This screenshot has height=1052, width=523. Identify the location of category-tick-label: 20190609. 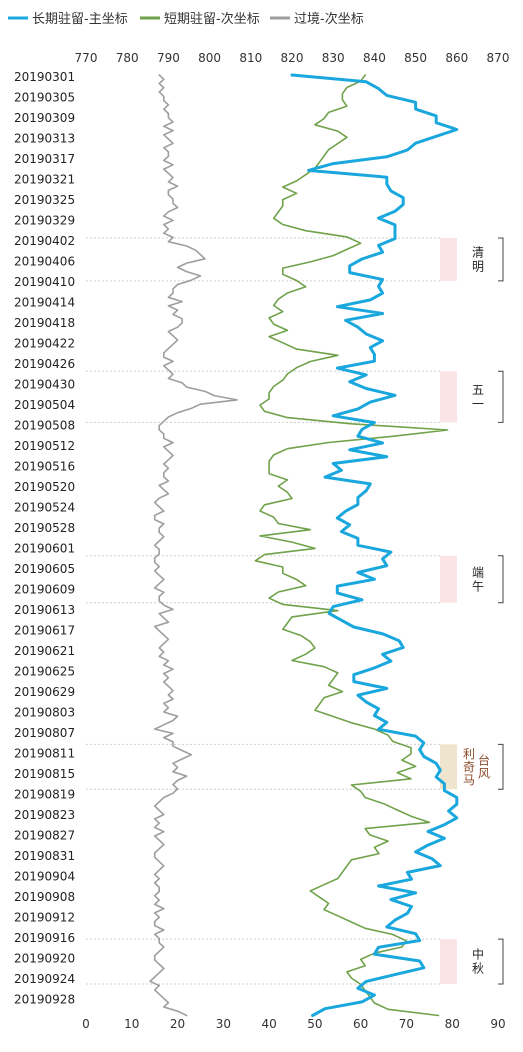
(44, 590).